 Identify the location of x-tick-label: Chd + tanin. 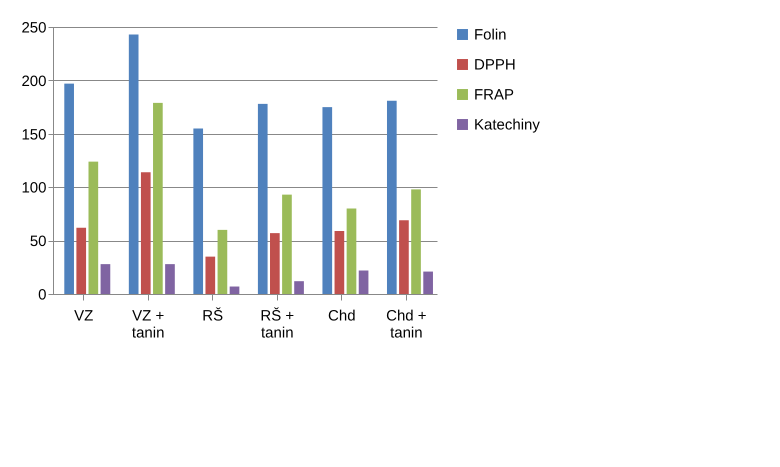
(406, 325).